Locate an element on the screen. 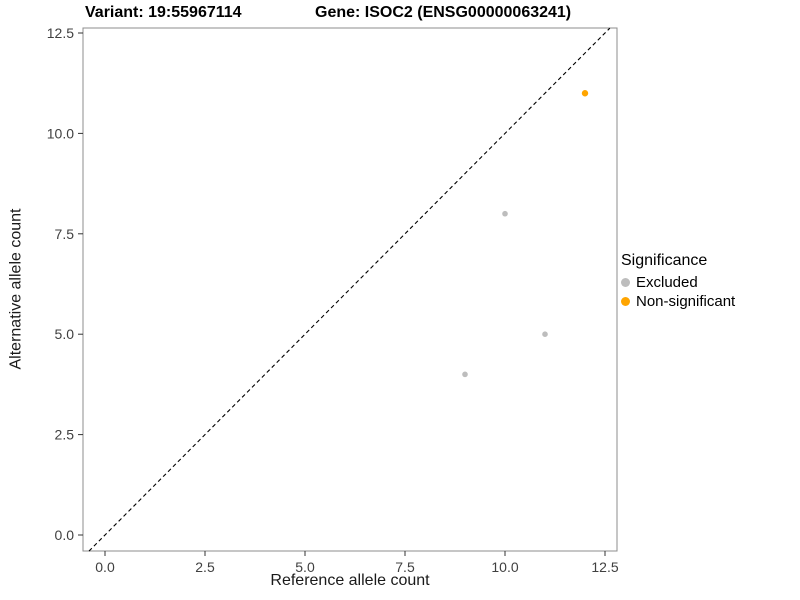 The width and height of the screenshot is (800, 600). legend: Significance Excluded Non-significant is located at coordinates (678, 281).